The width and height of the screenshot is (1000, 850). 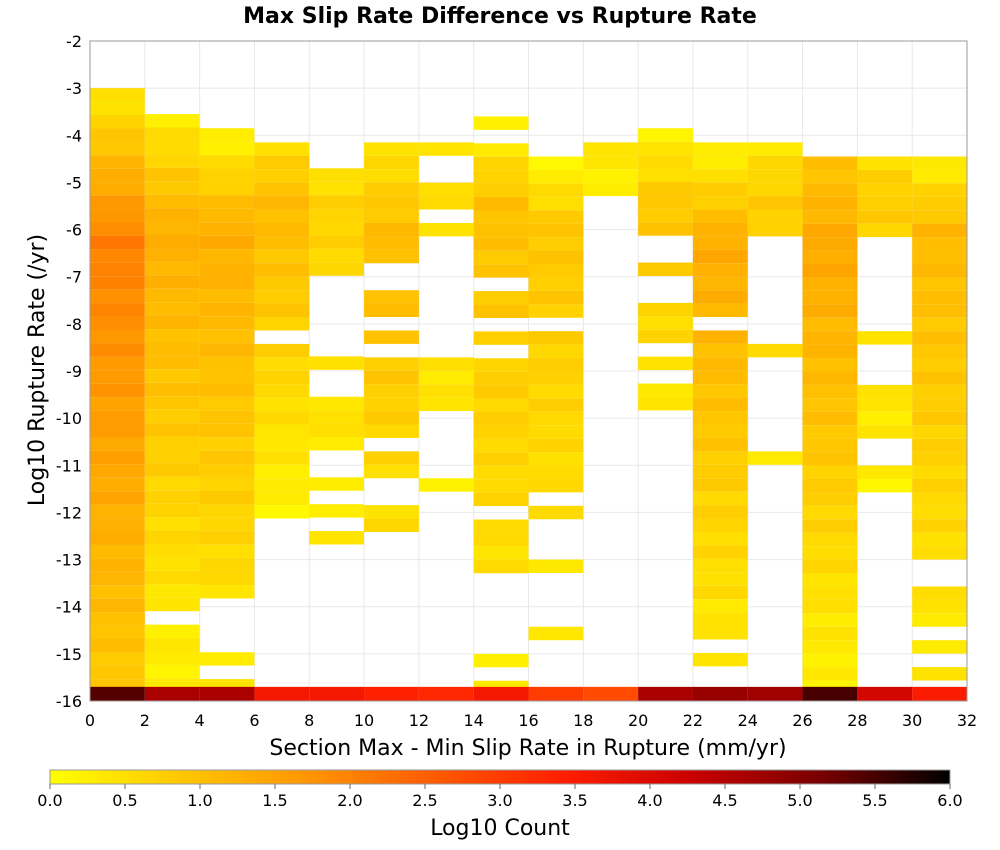 I want to click on x-tick-label: 2, so click(x=145, y=720).